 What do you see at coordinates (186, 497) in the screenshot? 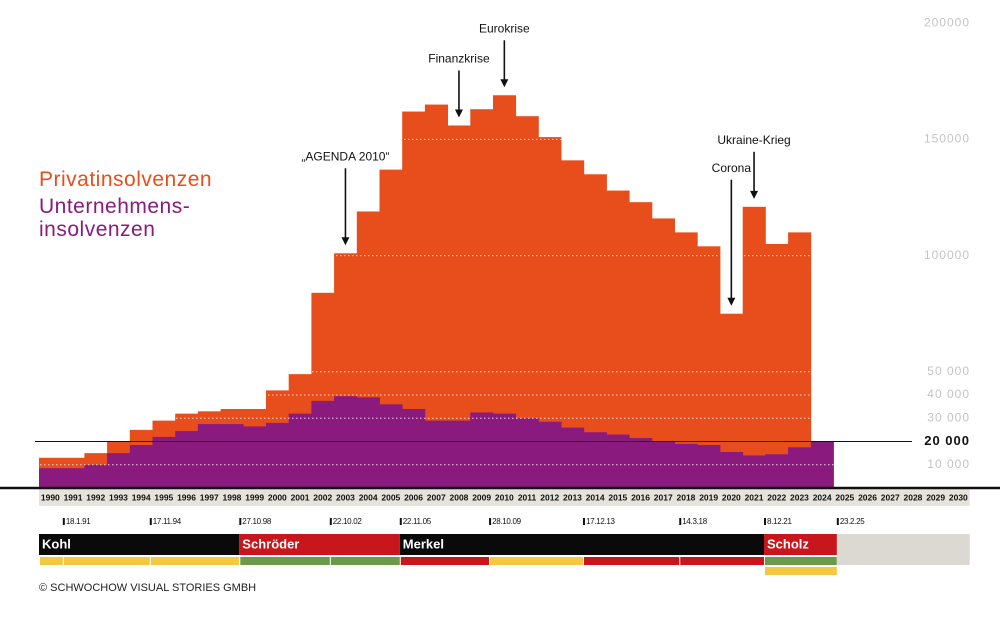
I see `x-tick-label: 1996` at bounding box center [186, 497].